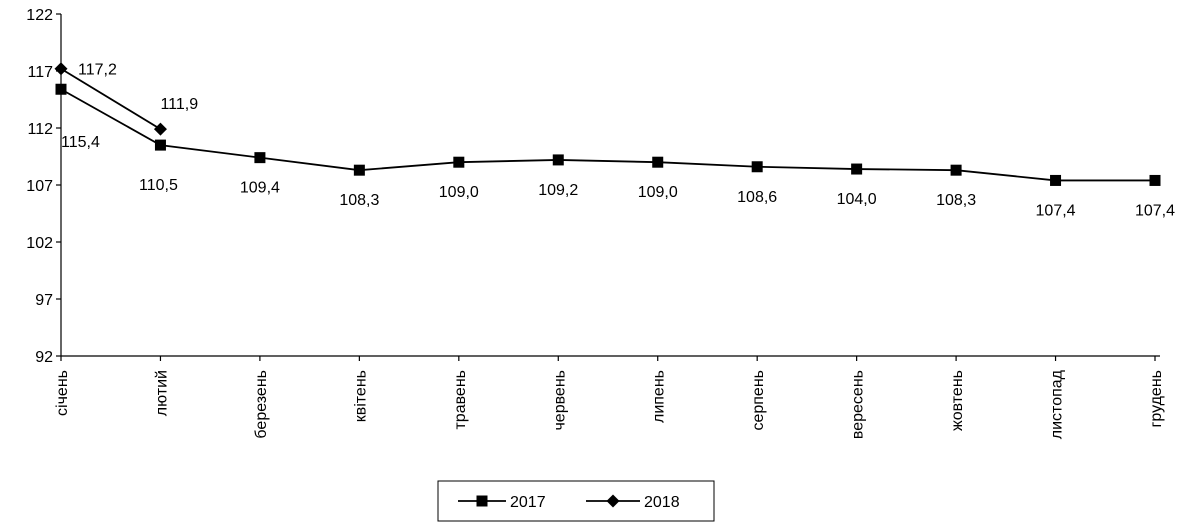 This screenshot has width=1179, height=524. Describe the element at coordinates (39, 186) in the screenshot. I see `y-tick-label: 107` at that location.